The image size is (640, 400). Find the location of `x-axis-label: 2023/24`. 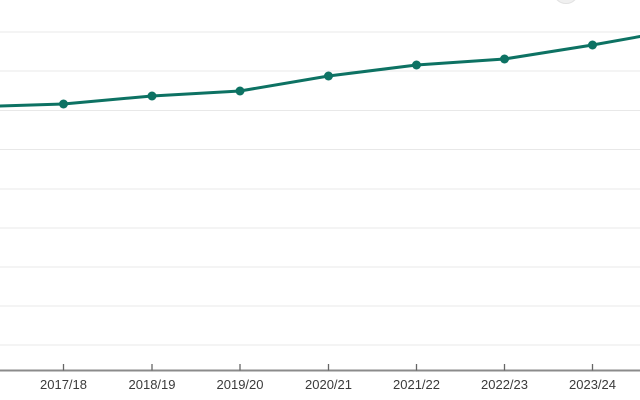

x-axis-label: 2023/24 is located at coordinates (592, 384).